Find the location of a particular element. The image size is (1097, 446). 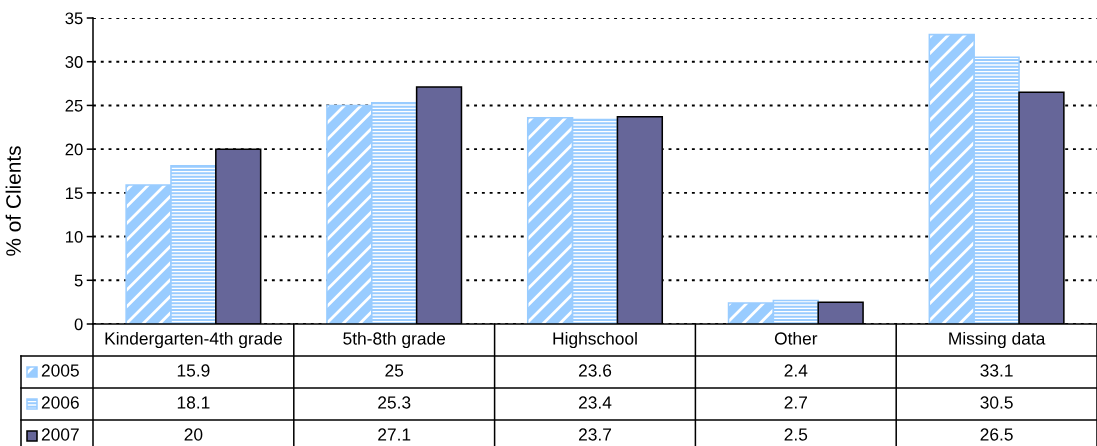

y-tick-label: 30 is located at coordinates (74, 62).